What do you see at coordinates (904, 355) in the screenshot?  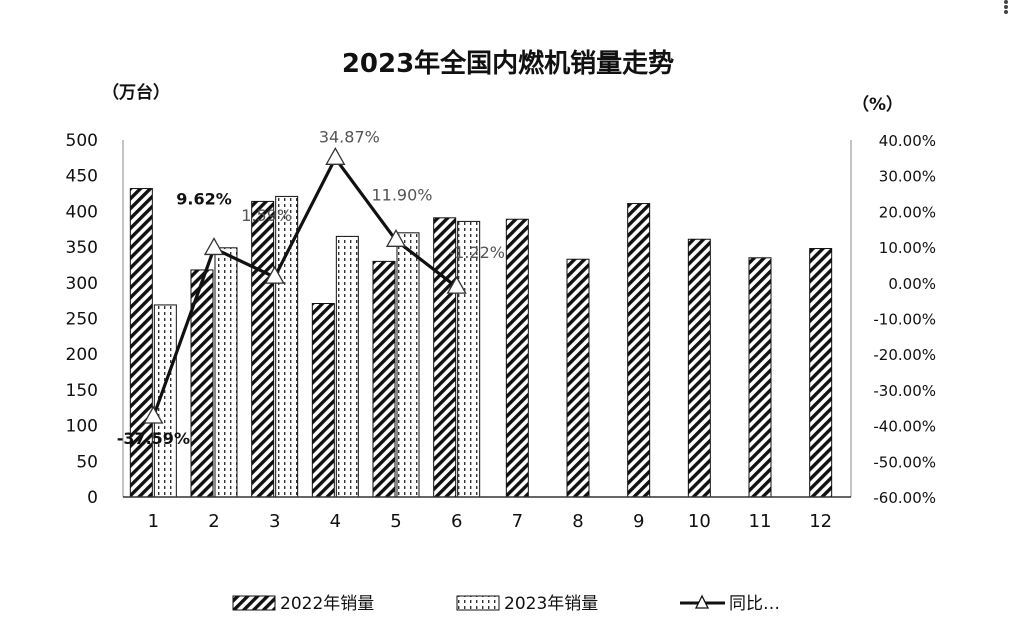 I see `right-tick-label: -20.00%` at bounding box center [904, 355].